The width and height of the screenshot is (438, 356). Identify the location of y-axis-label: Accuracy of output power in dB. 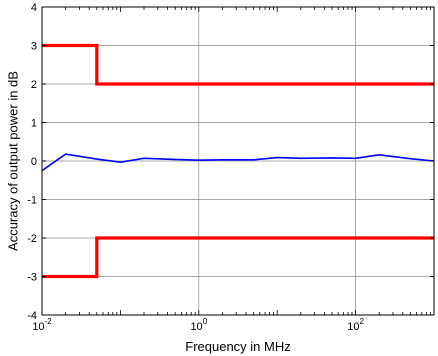
(12, 161).